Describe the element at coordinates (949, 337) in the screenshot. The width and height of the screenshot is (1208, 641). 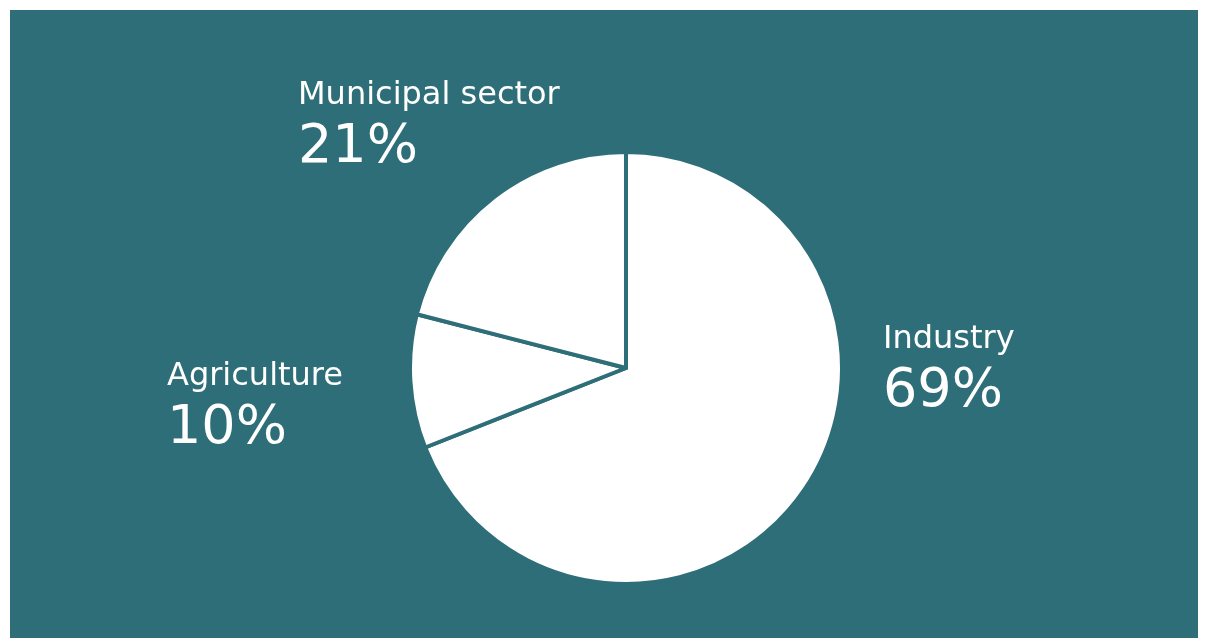
I see `slice-label: Industry` at that location.